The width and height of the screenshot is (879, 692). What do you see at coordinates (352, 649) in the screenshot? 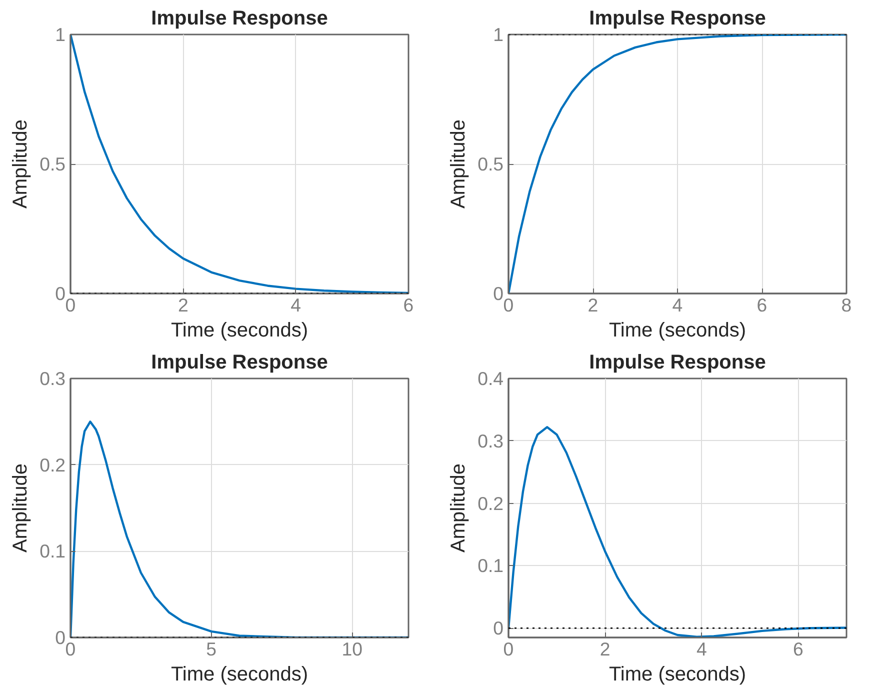
I see `x-tick-label: 10` at bounding box center [352, 649].